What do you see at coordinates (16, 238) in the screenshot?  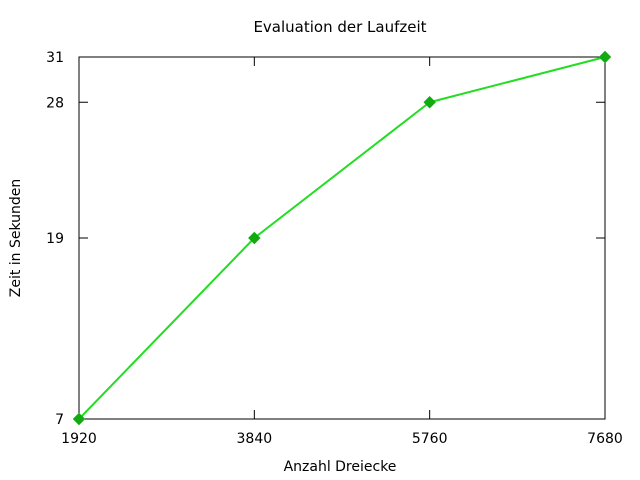 I see `y-axis-label: Zeit in Sekunden` at bounding box center [16, 238].